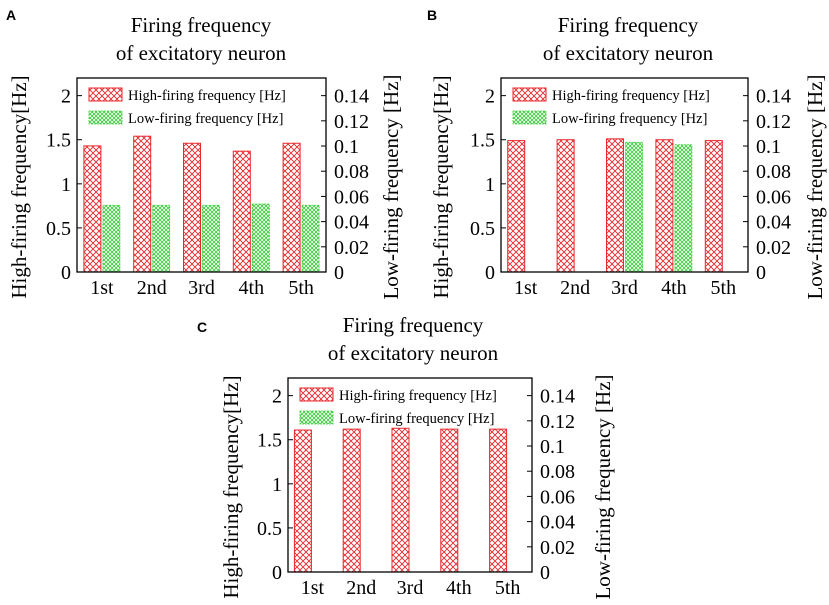 This screenshot has width=829, height=605. I want to click on y-left-tick-label: 1, so click(66, 185).